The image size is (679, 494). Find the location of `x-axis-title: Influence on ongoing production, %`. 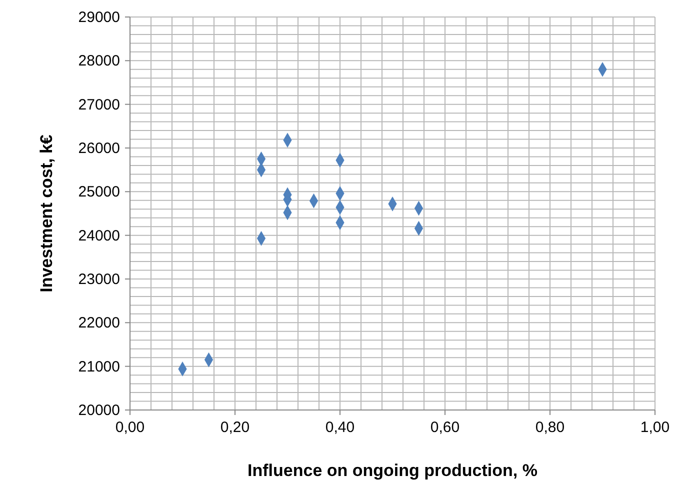

x-axis-title: Influence on ongoing production, % is located at coordinates (393, 470).